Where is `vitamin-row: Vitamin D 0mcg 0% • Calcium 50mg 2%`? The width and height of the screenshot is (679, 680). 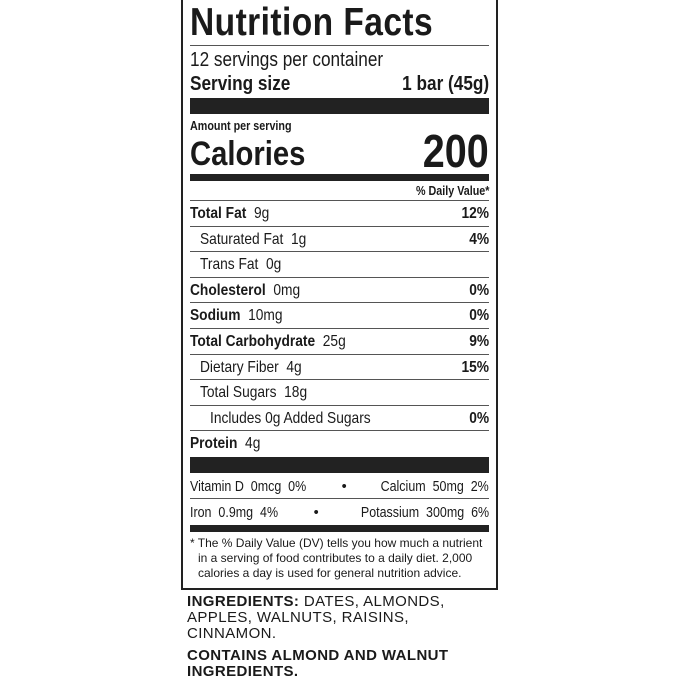 vitamin-row: Vitamin D 0mcg 0% • Calcium 50mg 2% is located at coordinates (339, 486).